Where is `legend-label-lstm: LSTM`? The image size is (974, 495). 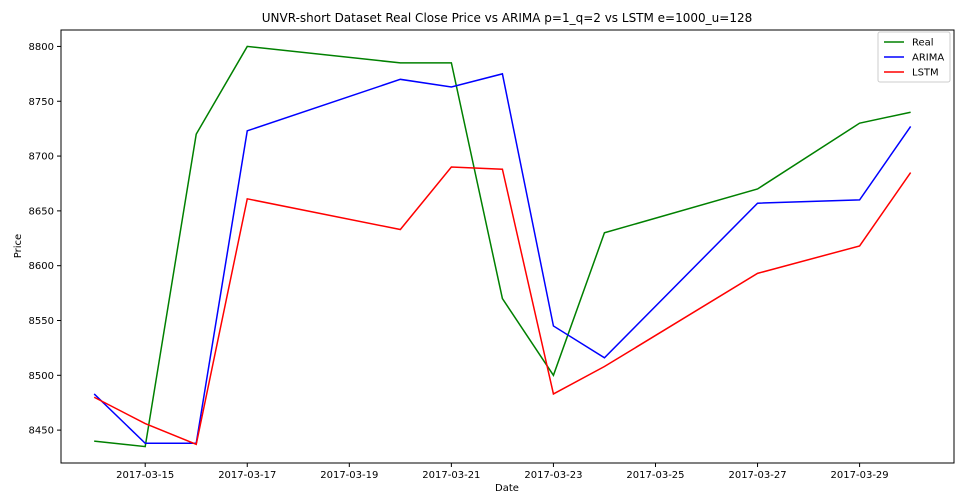
legend-label-lstm: LSTM is located at coordinates (925, 73).